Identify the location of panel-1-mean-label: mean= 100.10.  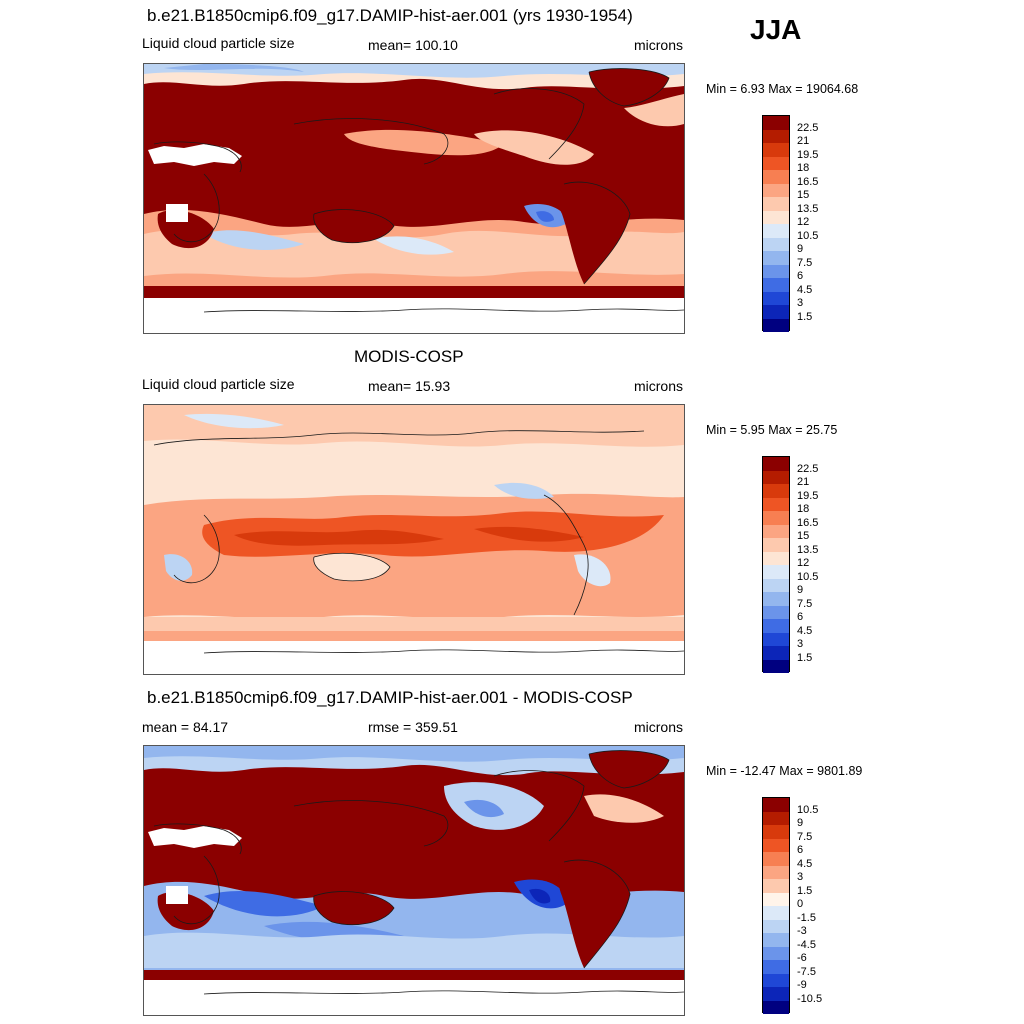
(413, 45).